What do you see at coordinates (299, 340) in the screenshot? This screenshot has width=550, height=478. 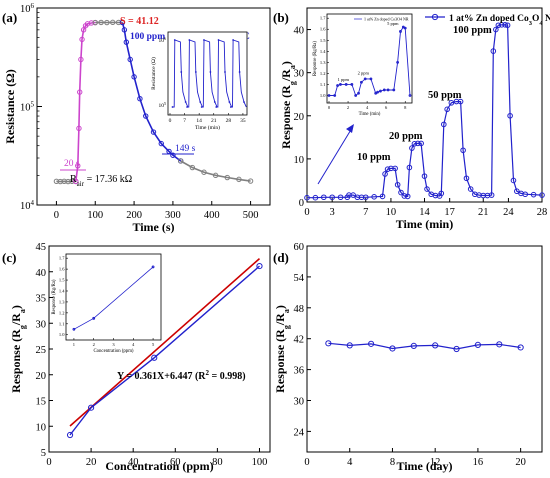 I see `y-tick-label: 42` at bounding box center [299, 340].